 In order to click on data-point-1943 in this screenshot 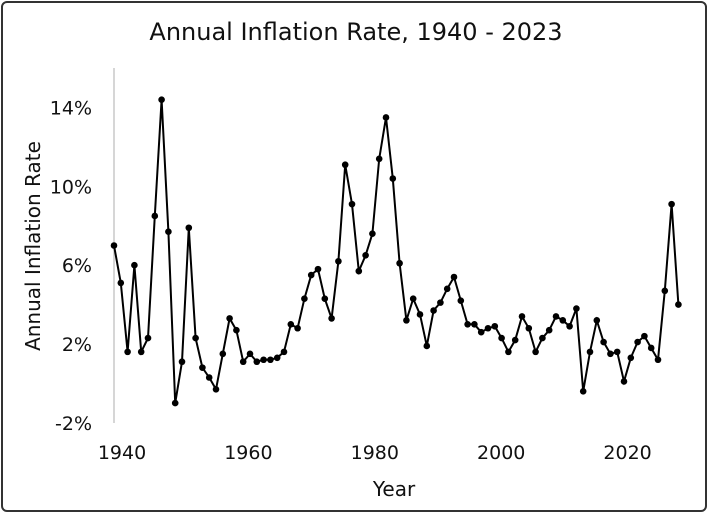, I will do `click(134, 265)`.